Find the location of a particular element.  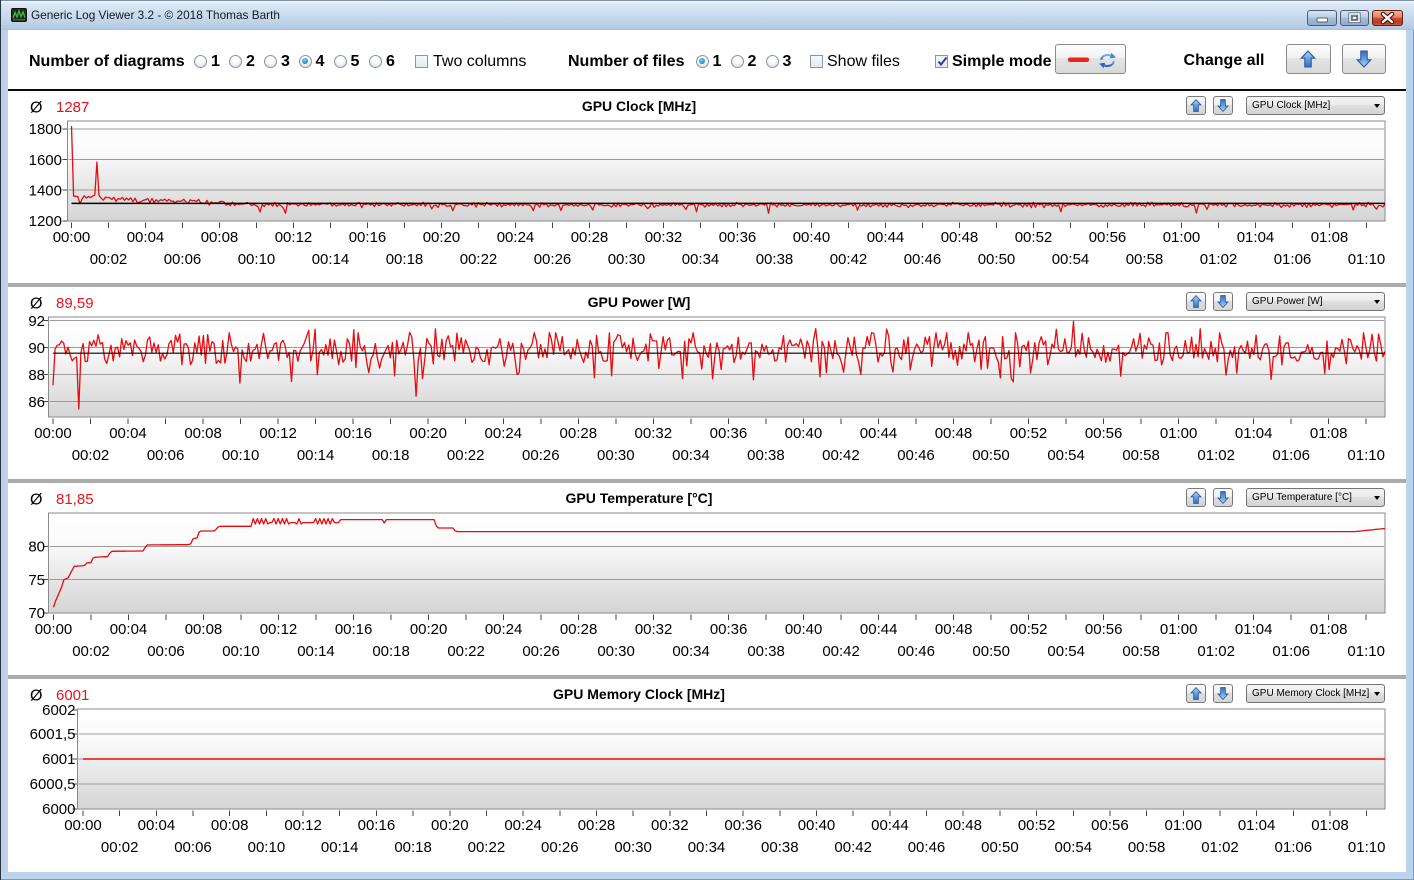

svg-text: 6000 is located at coordinates (58, 809).